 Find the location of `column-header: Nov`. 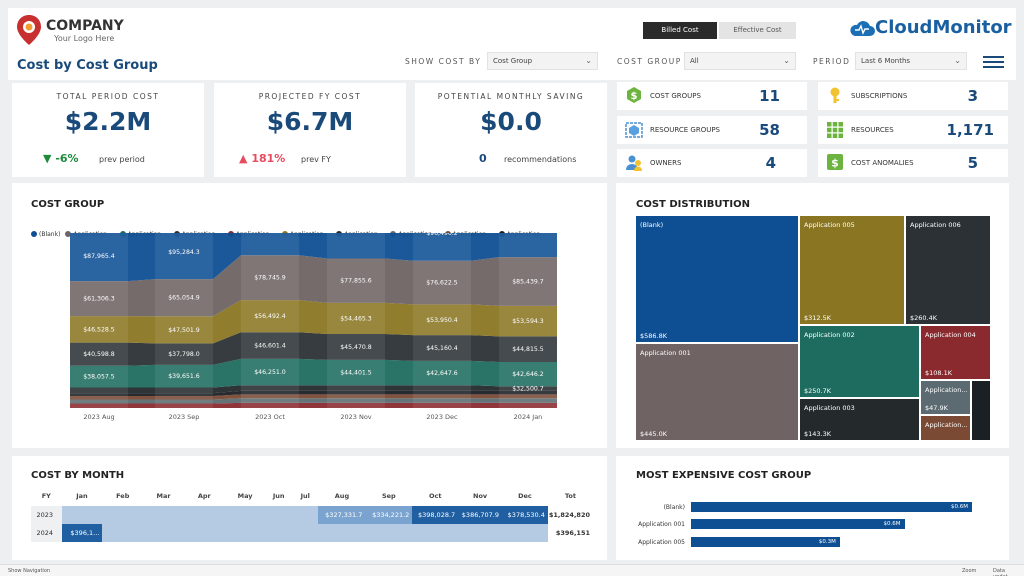

column-header: Nov is located at coordinates (480, 496).